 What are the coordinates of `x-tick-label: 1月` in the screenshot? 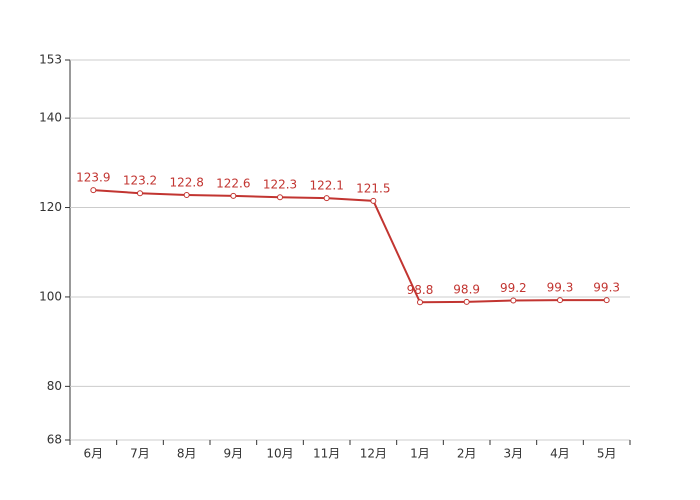 It's located at (420, 454).